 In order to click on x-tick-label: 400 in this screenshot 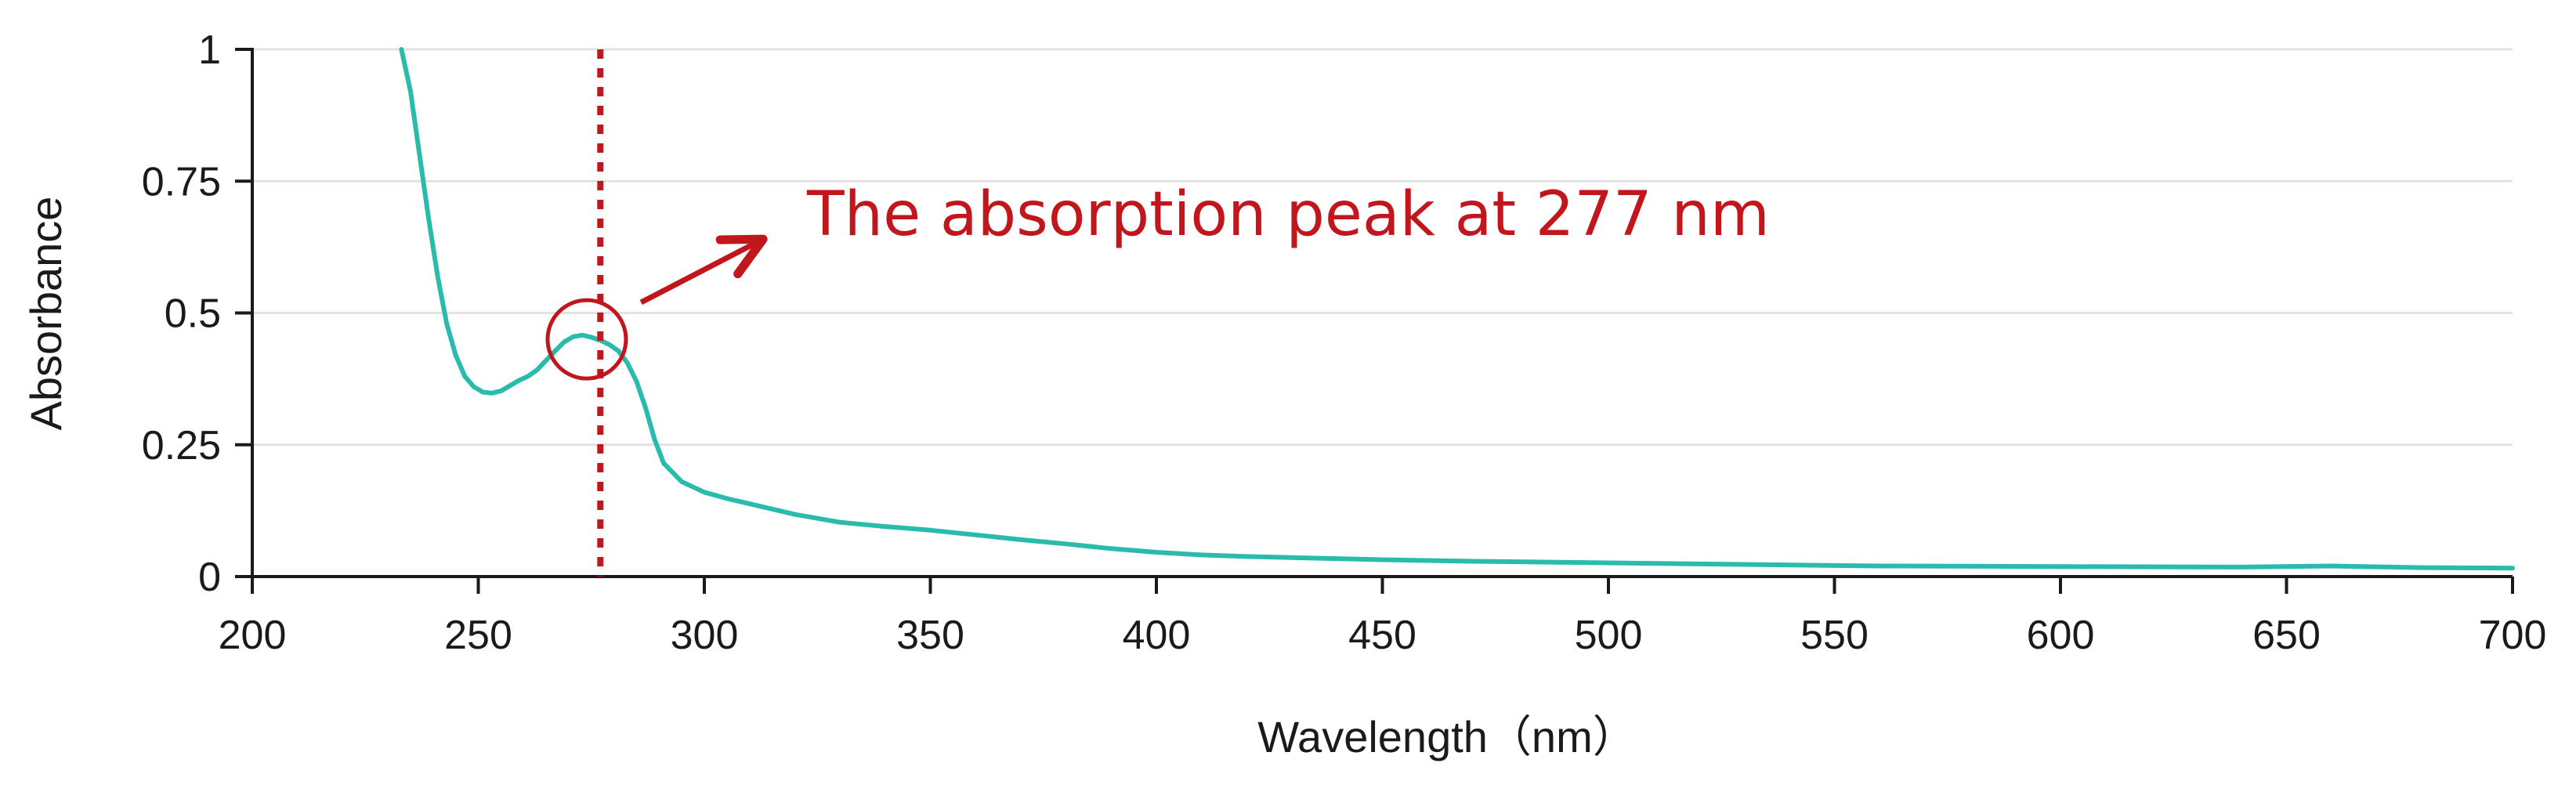, I will do `click(1157, 635)`.